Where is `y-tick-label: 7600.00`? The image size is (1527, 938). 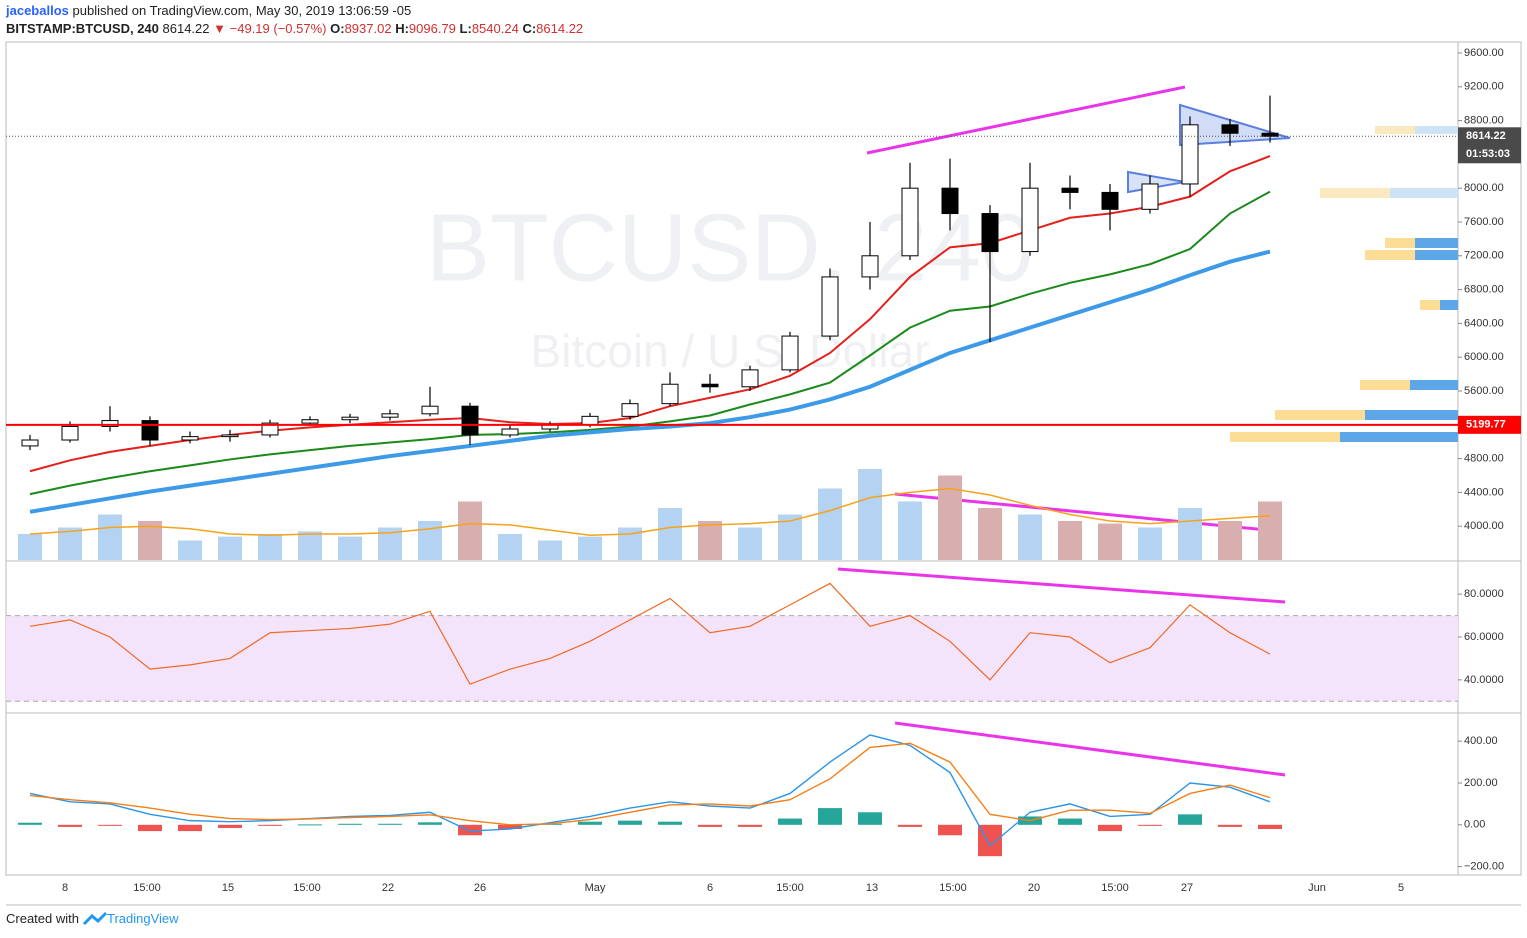 y-tick-label: 7600.00 is located at coordinates (1484, 222).